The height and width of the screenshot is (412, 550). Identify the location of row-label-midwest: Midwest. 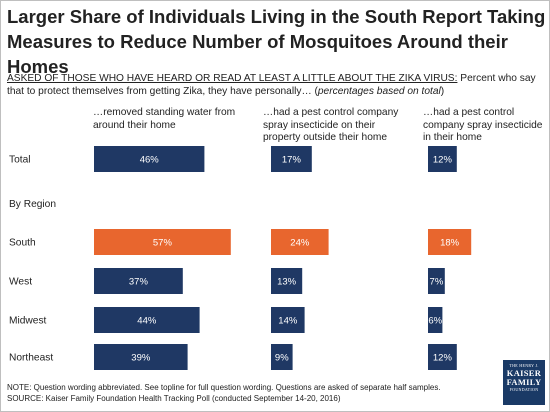
(28, 321).